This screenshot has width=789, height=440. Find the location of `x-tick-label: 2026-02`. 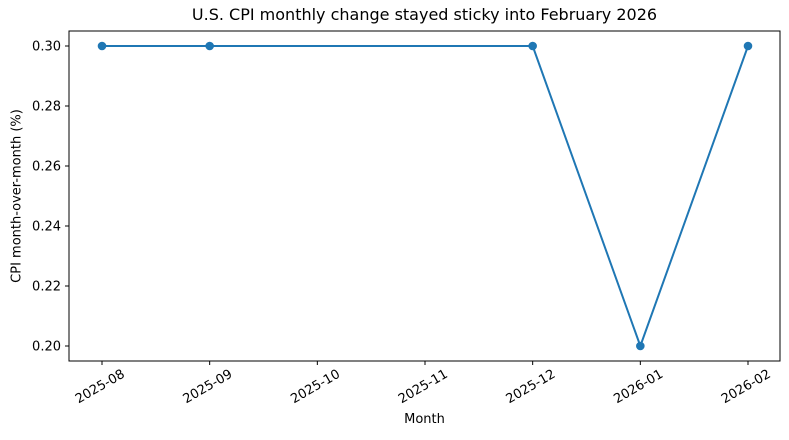

x-tick-label: 2026-02 is located at coordinates (746, 387).